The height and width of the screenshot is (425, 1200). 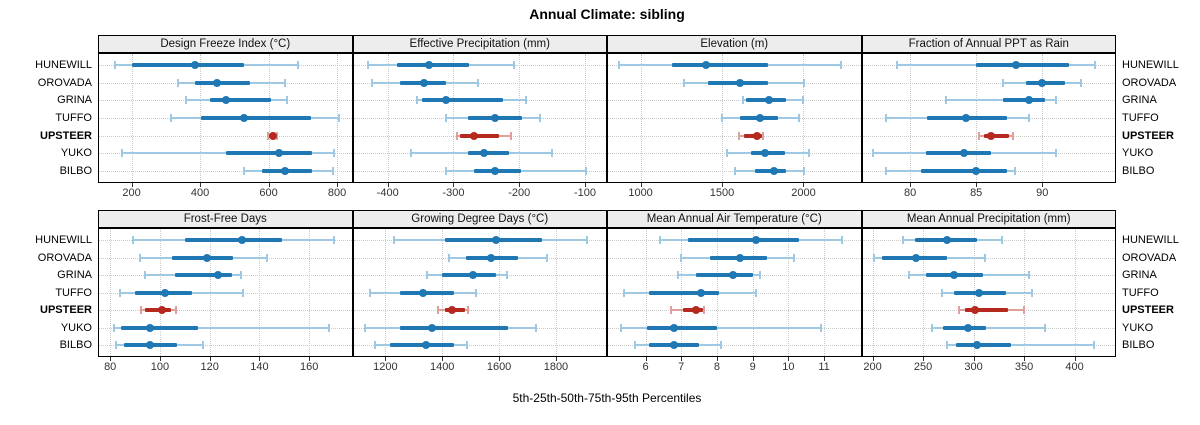 What do you see at coordinates (1074, 367) in the screenshot?
I see `tick-label: 400` at bounding box center [1074, 367].